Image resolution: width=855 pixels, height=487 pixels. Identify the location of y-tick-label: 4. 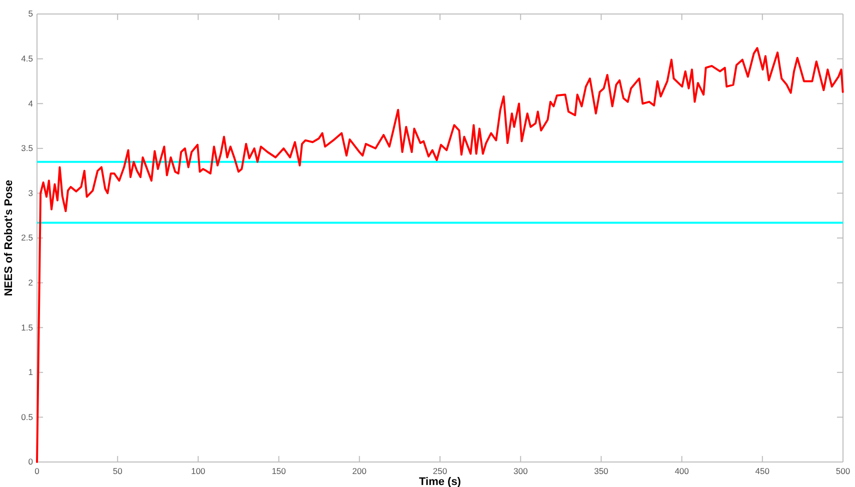
(31, 103).